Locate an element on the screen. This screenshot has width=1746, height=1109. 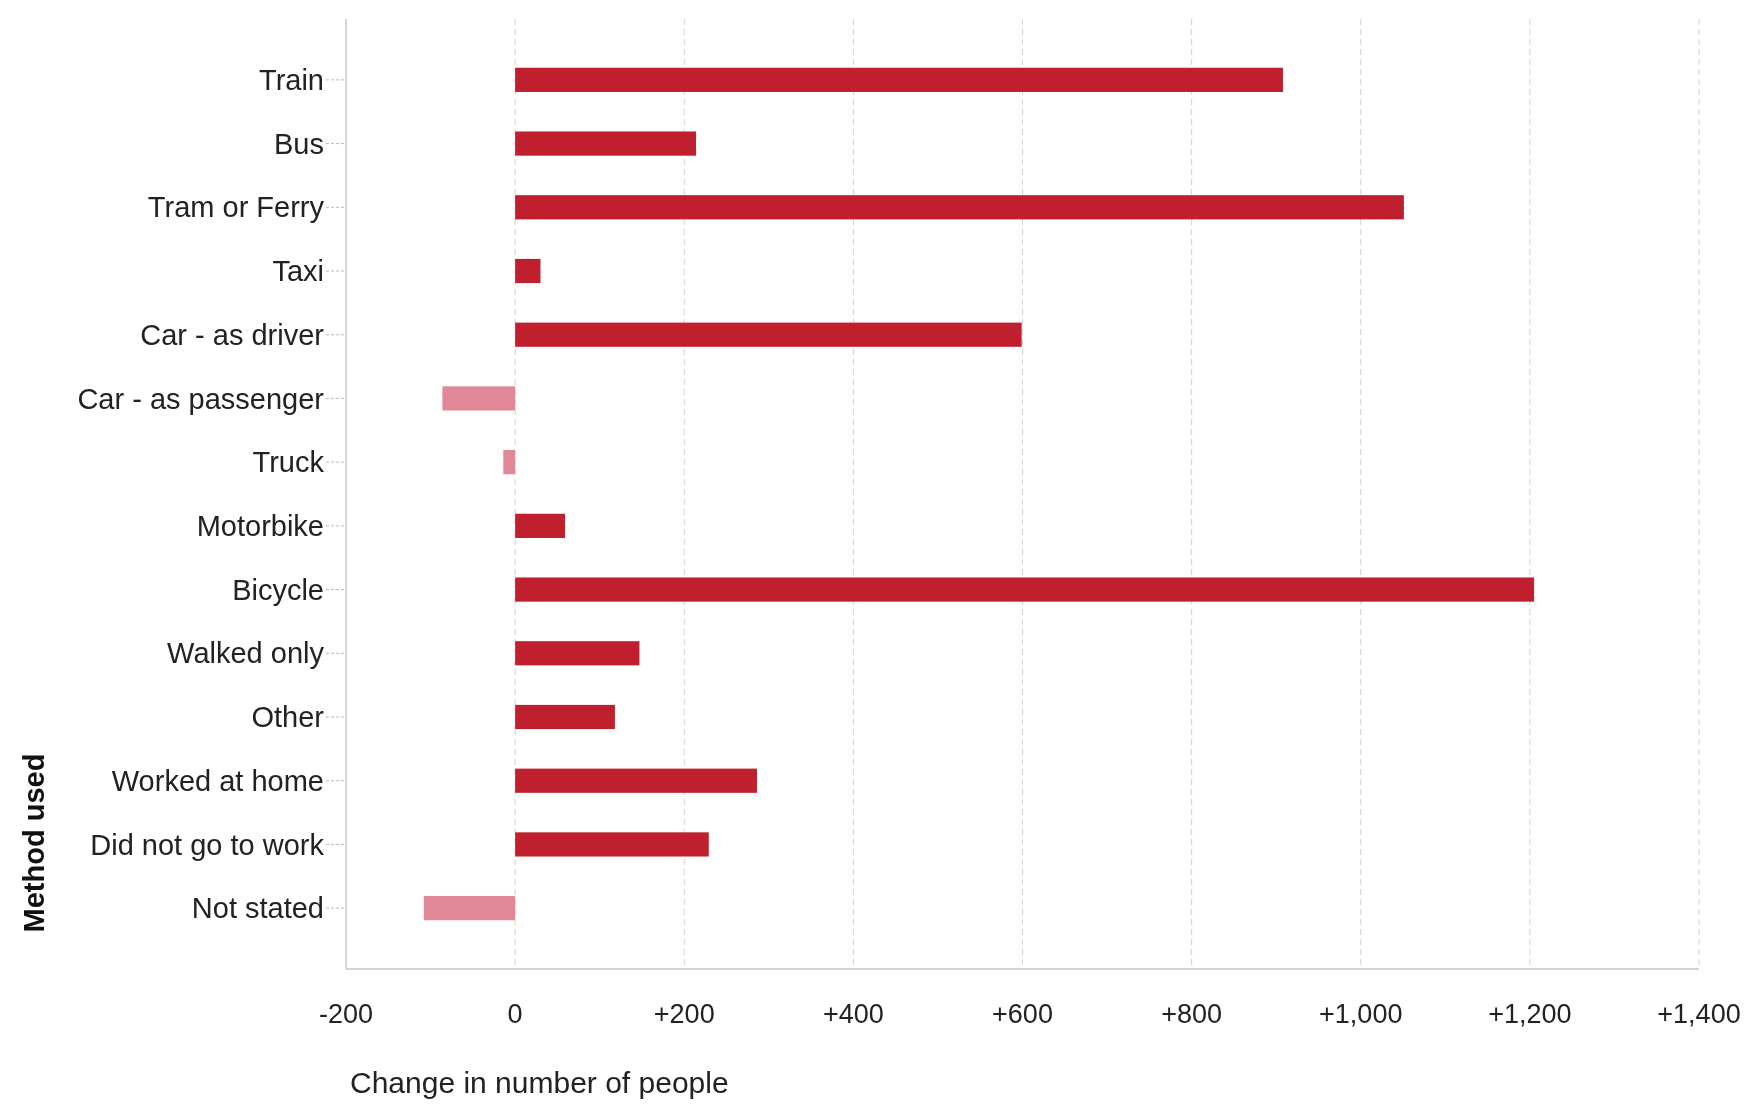
x-tick-label: +800 is located at coordinates (1192, 1014).